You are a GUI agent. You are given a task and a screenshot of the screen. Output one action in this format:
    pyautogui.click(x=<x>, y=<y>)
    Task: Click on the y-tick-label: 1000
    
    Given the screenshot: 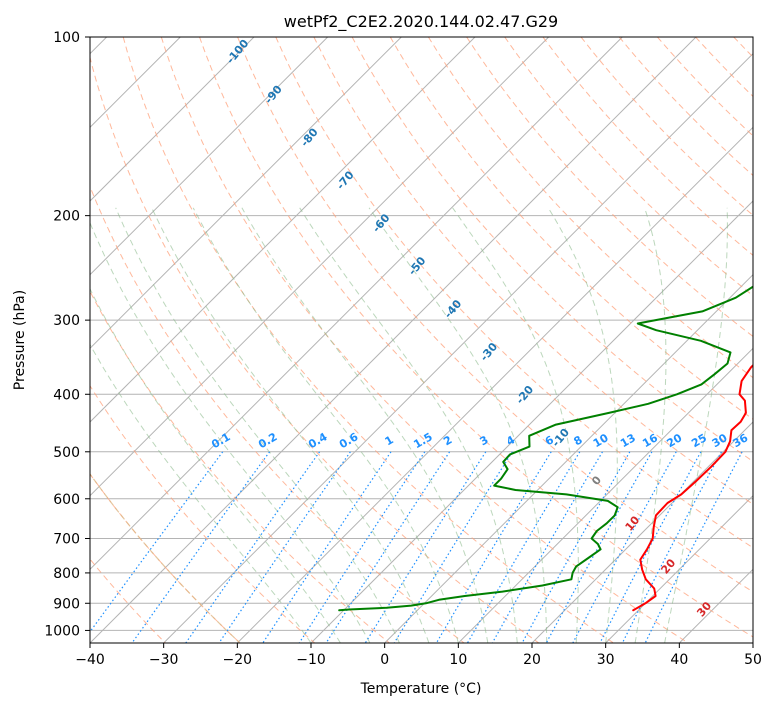 What is the action you would take?
    pyautogui.click(x=62, y=631)
    